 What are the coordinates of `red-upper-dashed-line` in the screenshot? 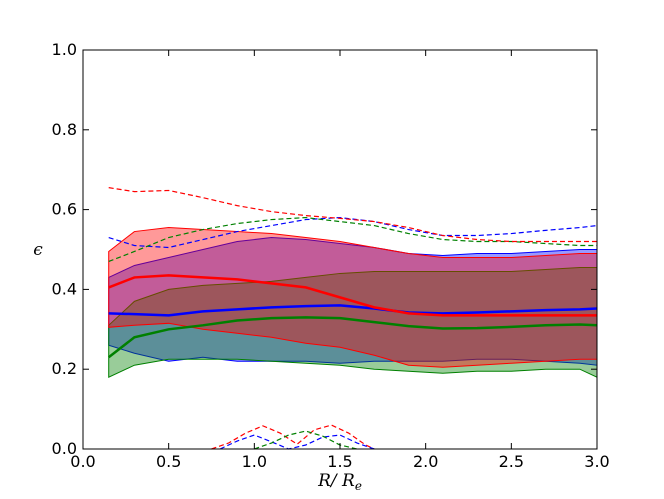 It's located at (352, 215).